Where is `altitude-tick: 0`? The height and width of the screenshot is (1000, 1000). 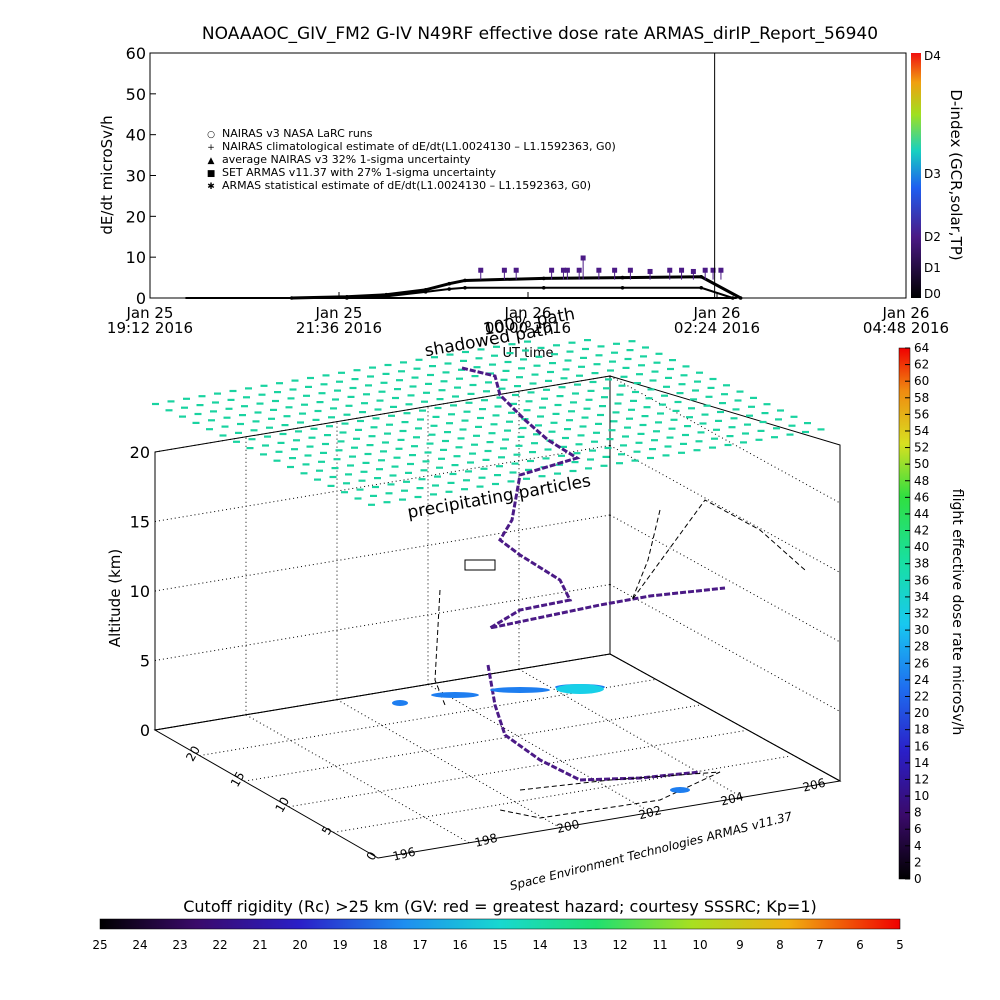 altitude-tick: 0 is located at coordinates (145, 730).